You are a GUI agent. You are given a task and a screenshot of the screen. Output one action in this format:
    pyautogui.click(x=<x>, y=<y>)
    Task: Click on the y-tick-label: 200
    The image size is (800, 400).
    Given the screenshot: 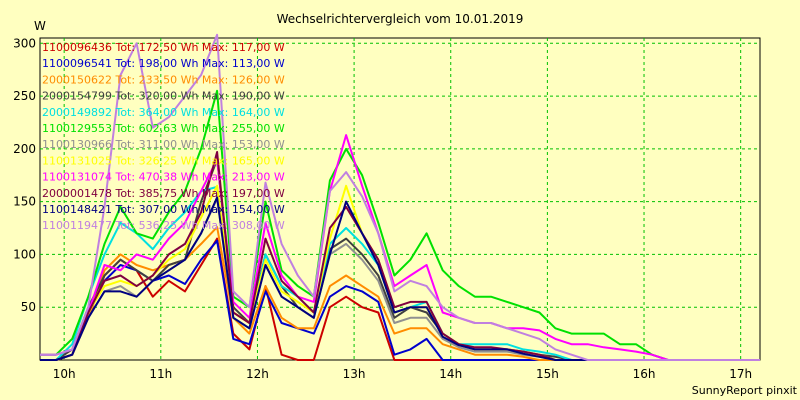 What is the action you would take?
    pyautogui.click(x=24, y=149)
    